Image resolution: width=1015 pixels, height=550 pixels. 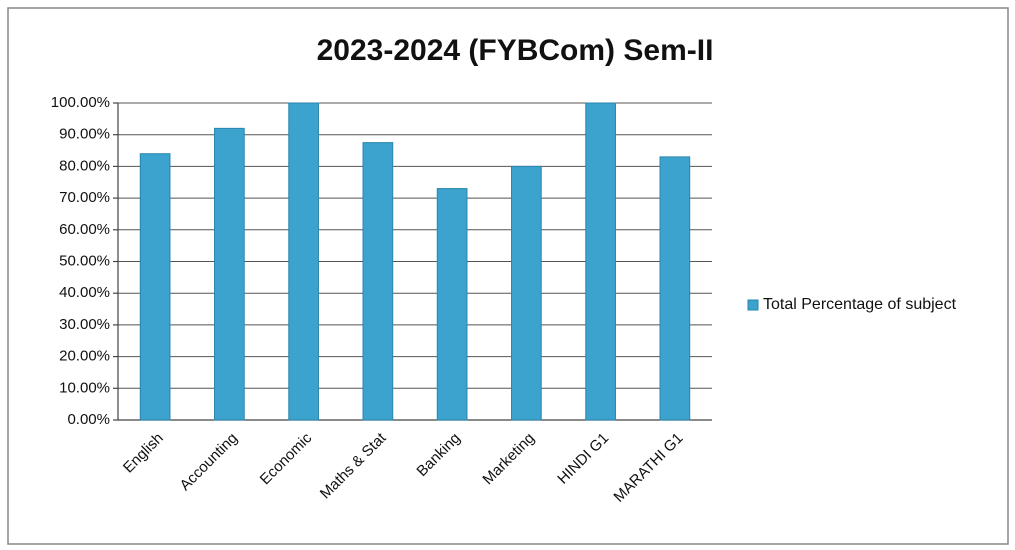 What do you see at coordinates (84, 229) in the screenshot?
I see `y-tick-label: 60.00%` at bounding box center [84, 229].